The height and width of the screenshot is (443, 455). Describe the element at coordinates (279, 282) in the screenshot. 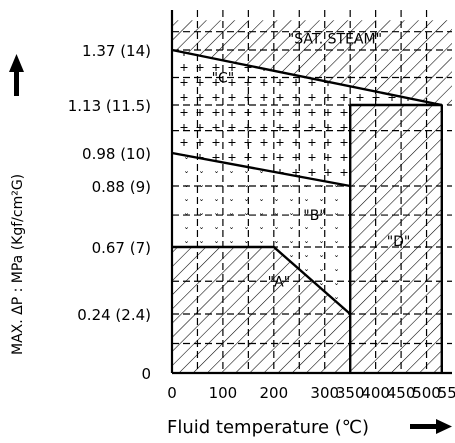

I see `region-label-a: "A"` at that location.